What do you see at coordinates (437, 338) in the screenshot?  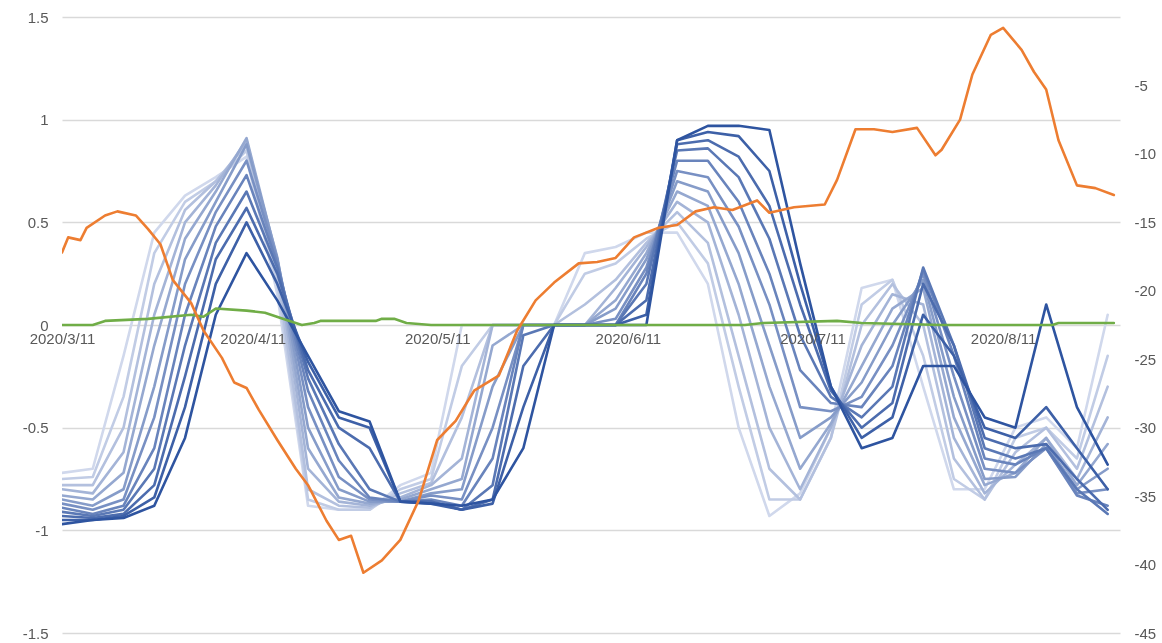 I see `x-tick-label: 2020/5/11` at bounding box center [437, 338].